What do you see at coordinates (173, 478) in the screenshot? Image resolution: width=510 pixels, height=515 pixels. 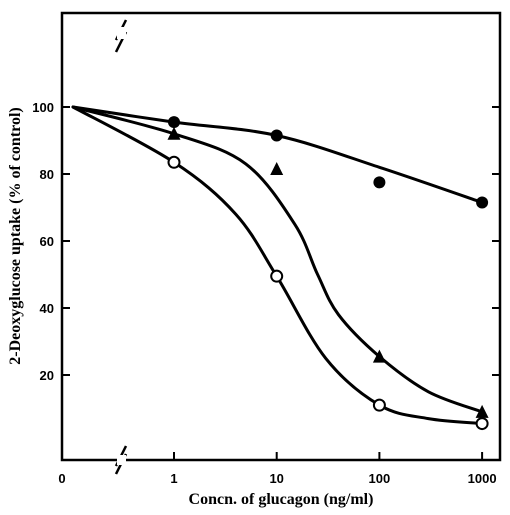 I see `x-tick-label: 1` at bounding box center [173, 478].